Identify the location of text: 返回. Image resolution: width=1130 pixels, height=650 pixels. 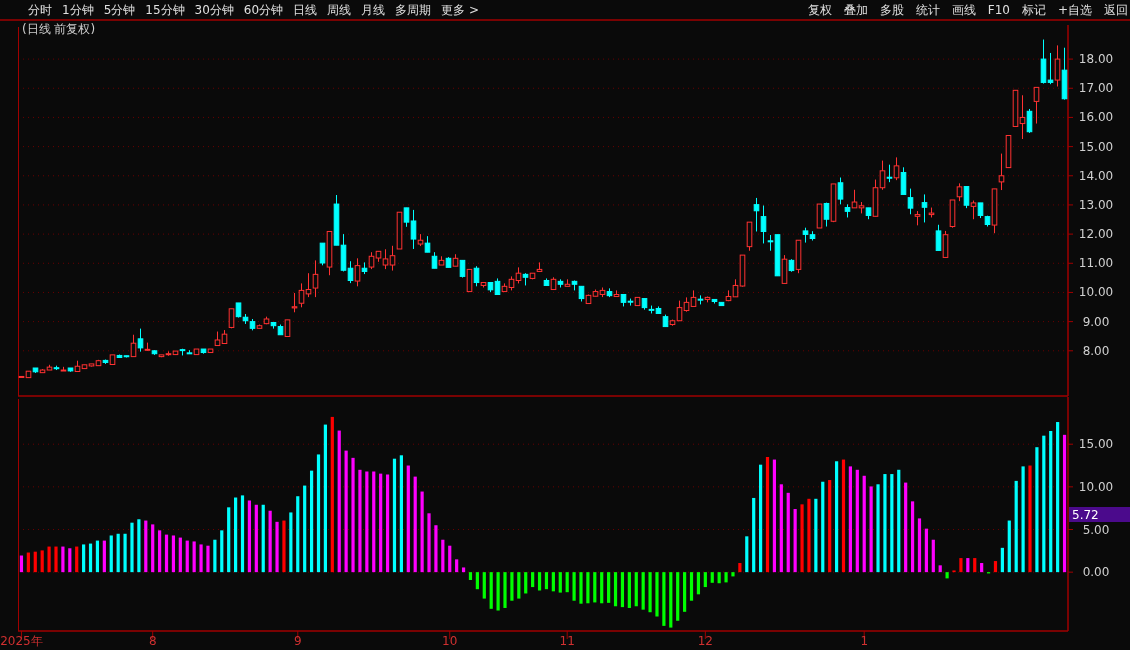
(1116, 10).